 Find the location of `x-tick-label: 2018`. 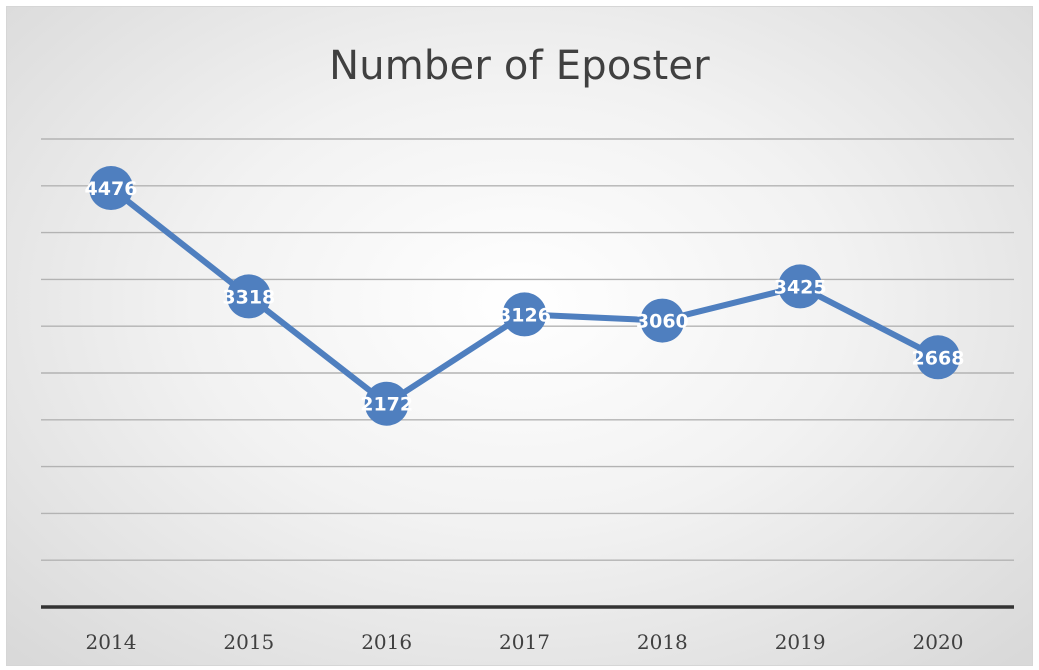

x-tick-label: 2018 is located at coordinates (662, 642).